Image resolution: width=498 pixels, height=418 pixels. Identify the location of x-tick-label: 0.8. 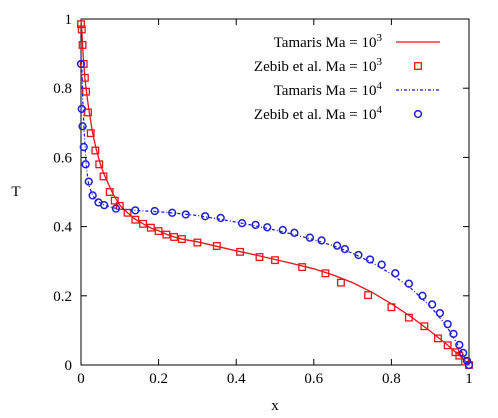
(391, 379).